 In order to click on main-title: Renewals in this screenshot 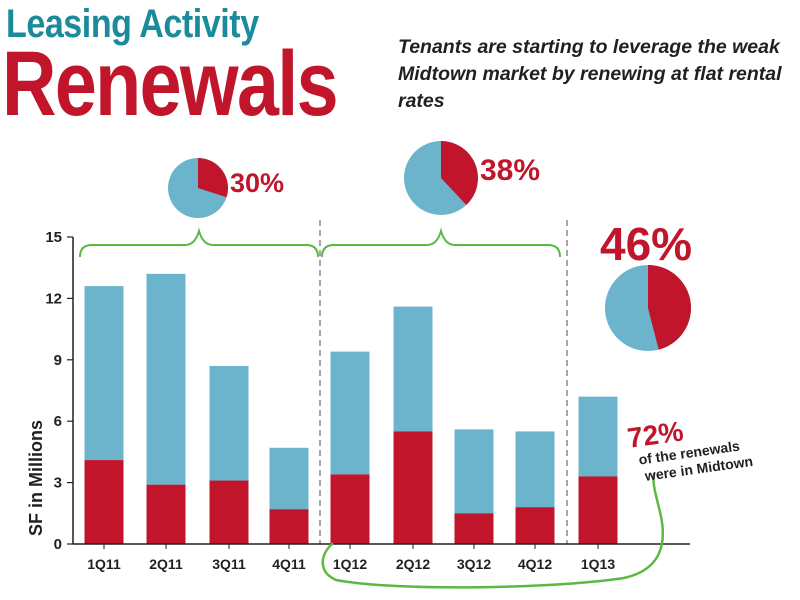, I will do `click(170, 84)`.